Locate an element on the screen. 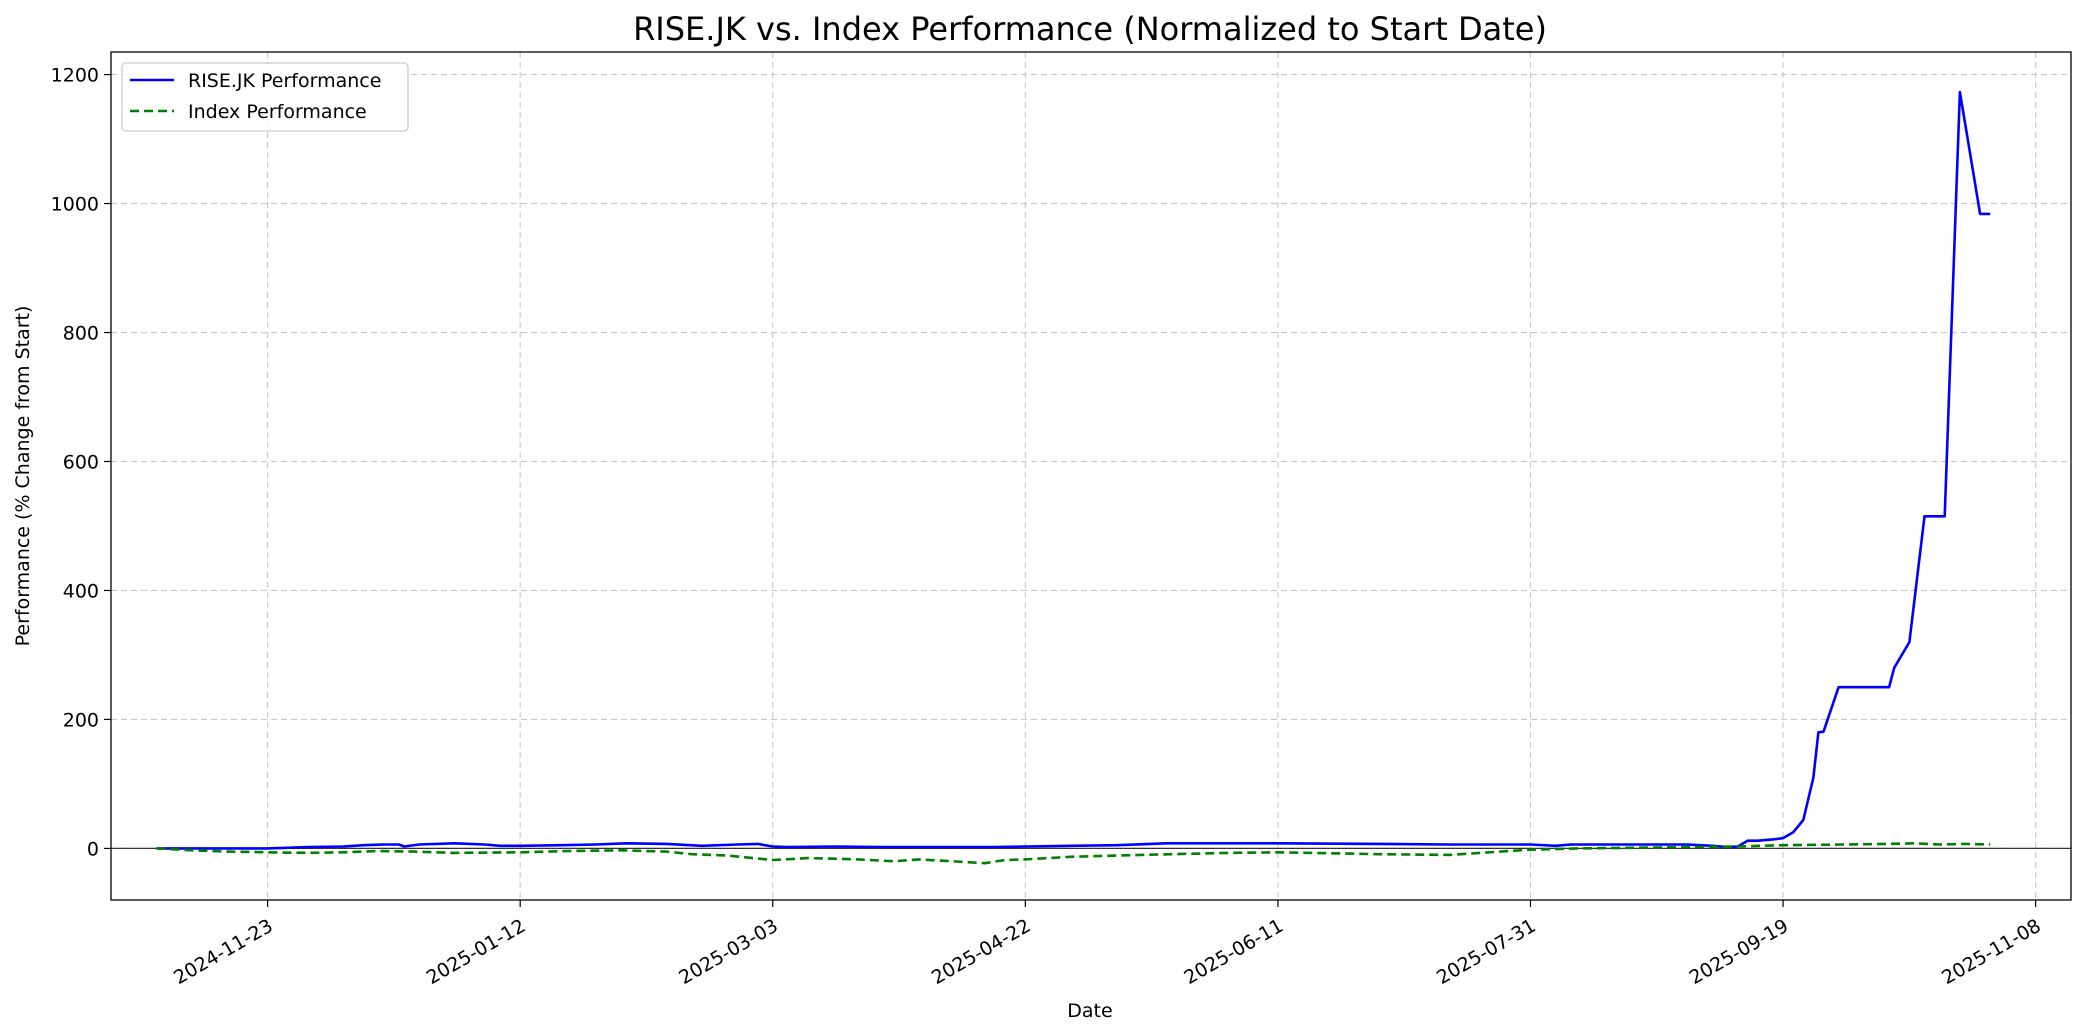  legend-box is located at coordinates (265, 97).